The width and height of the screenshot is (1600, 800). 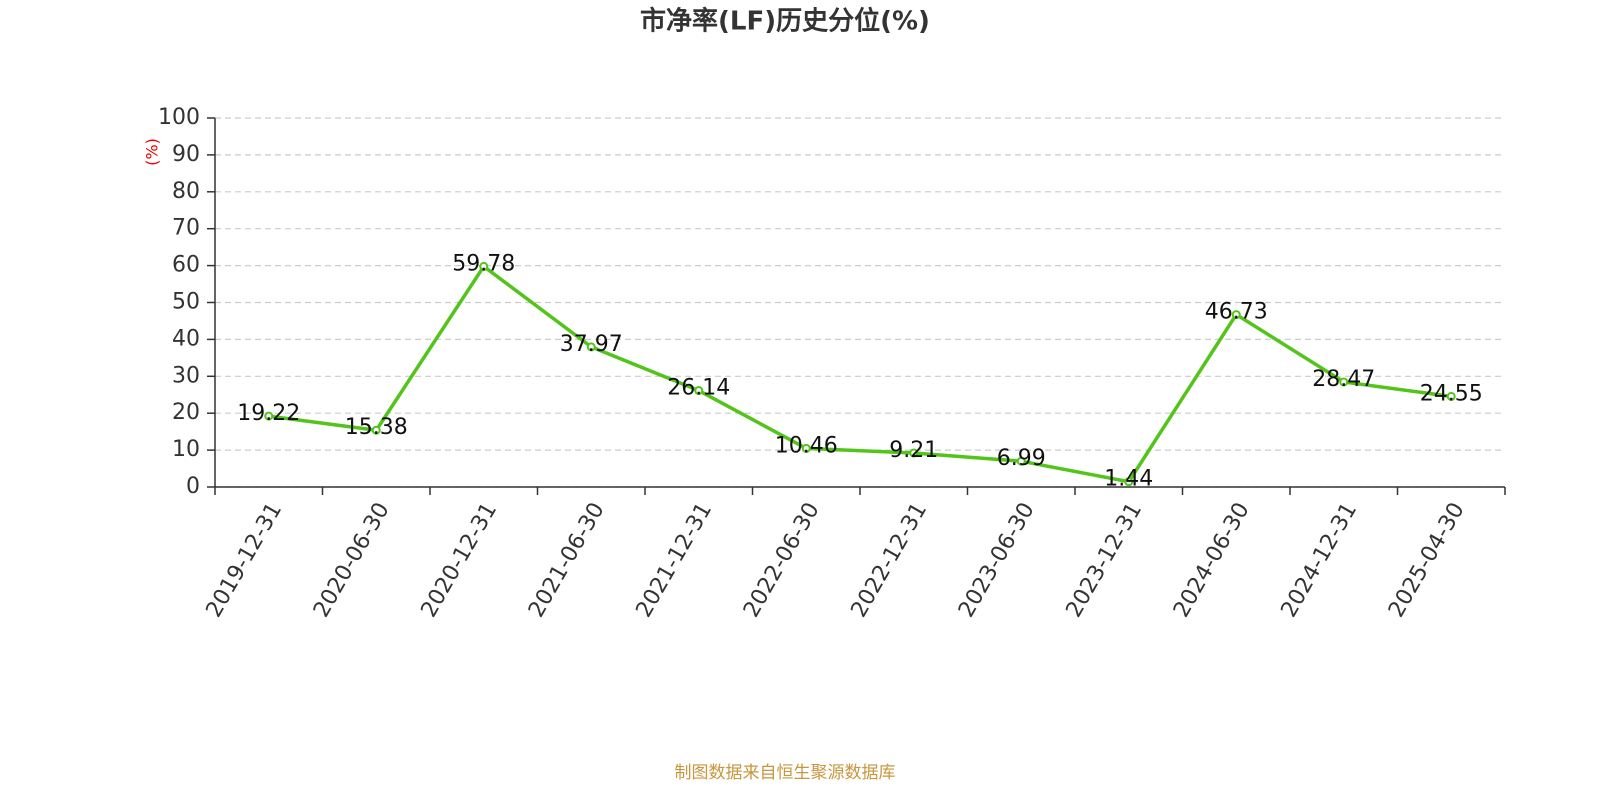 I want to click on data-label: 46.73, so click(x=1236, y=312).